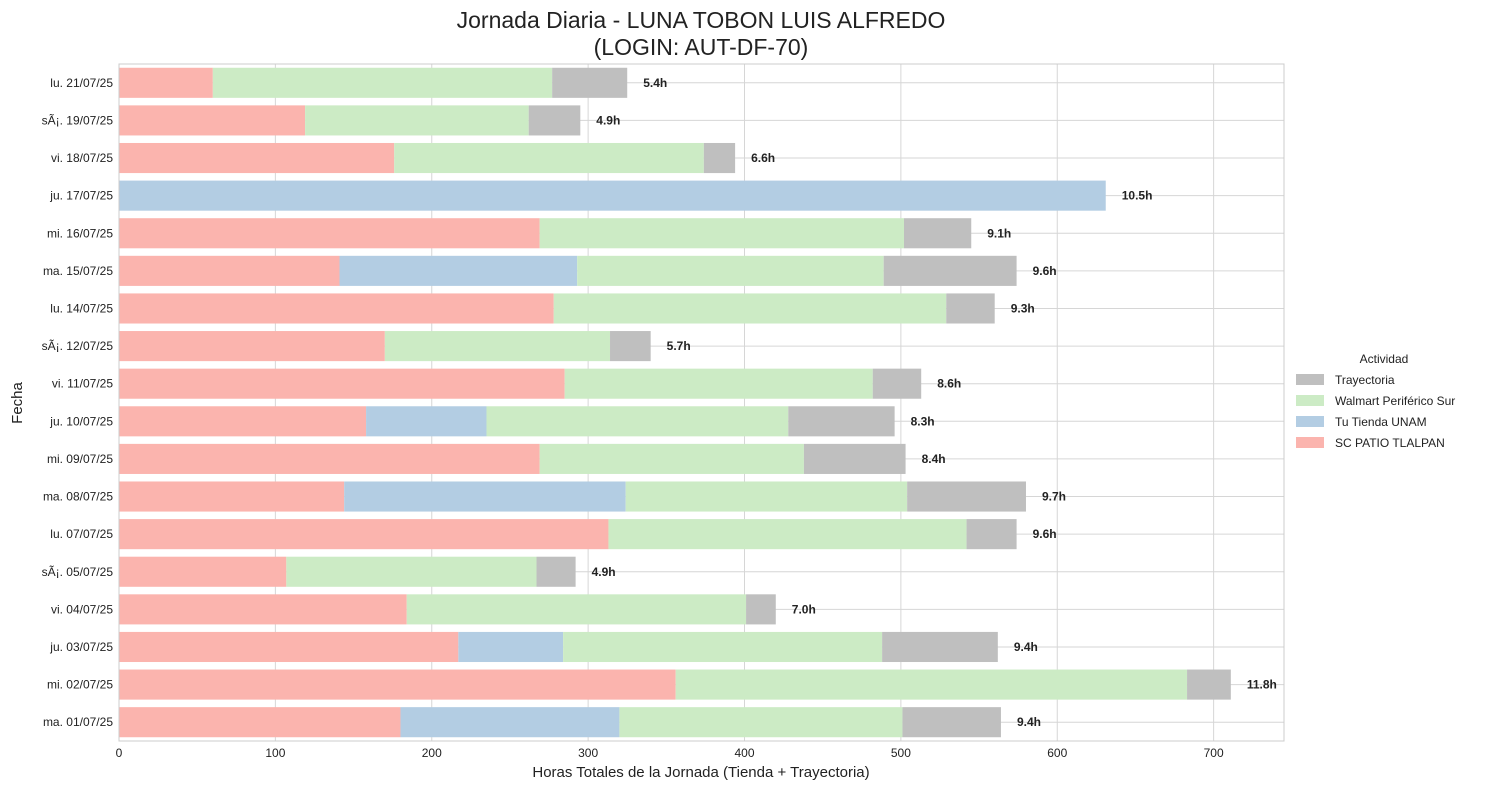 This screenshot has width=1489, height=790. What do you see at coordinates (82, 609) in the screenshot?
I see `y-tick-label: vi. 04/07/25` at bounding box center [82, 609].